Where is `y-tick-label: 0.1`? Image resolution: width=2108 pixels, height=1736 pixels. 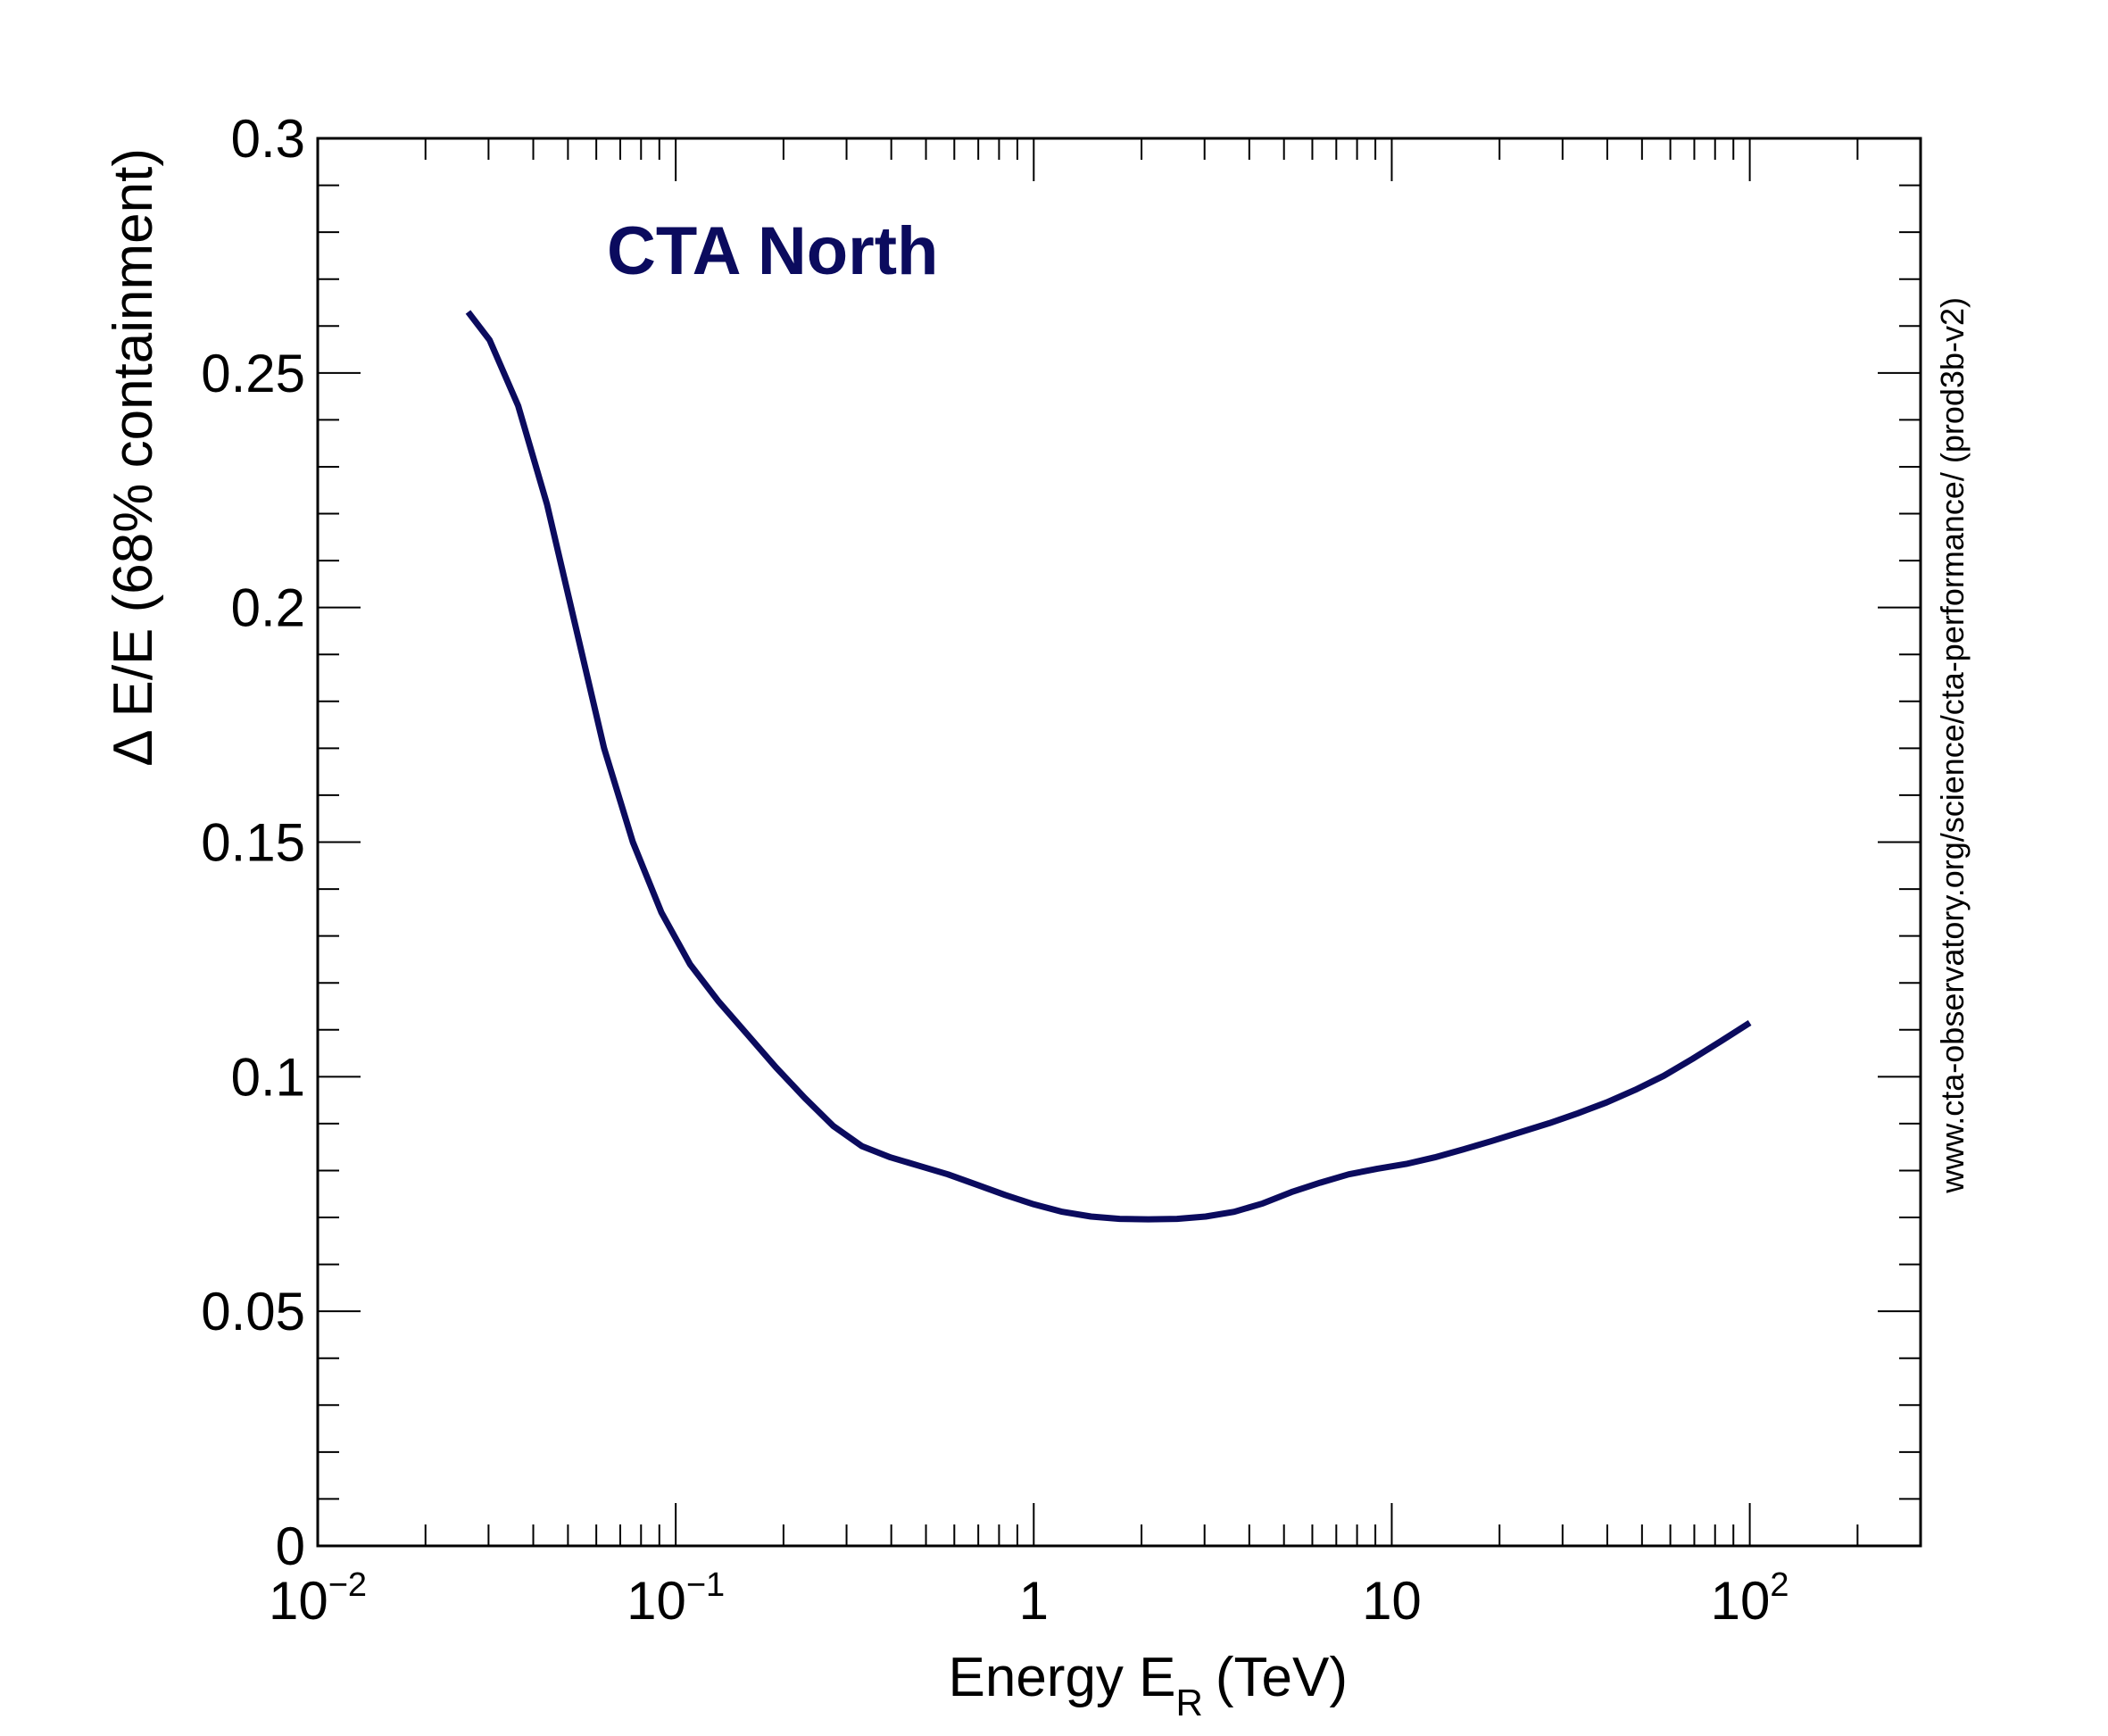 y-tick-label: 0.1 is located at coordinates (268, 1077).